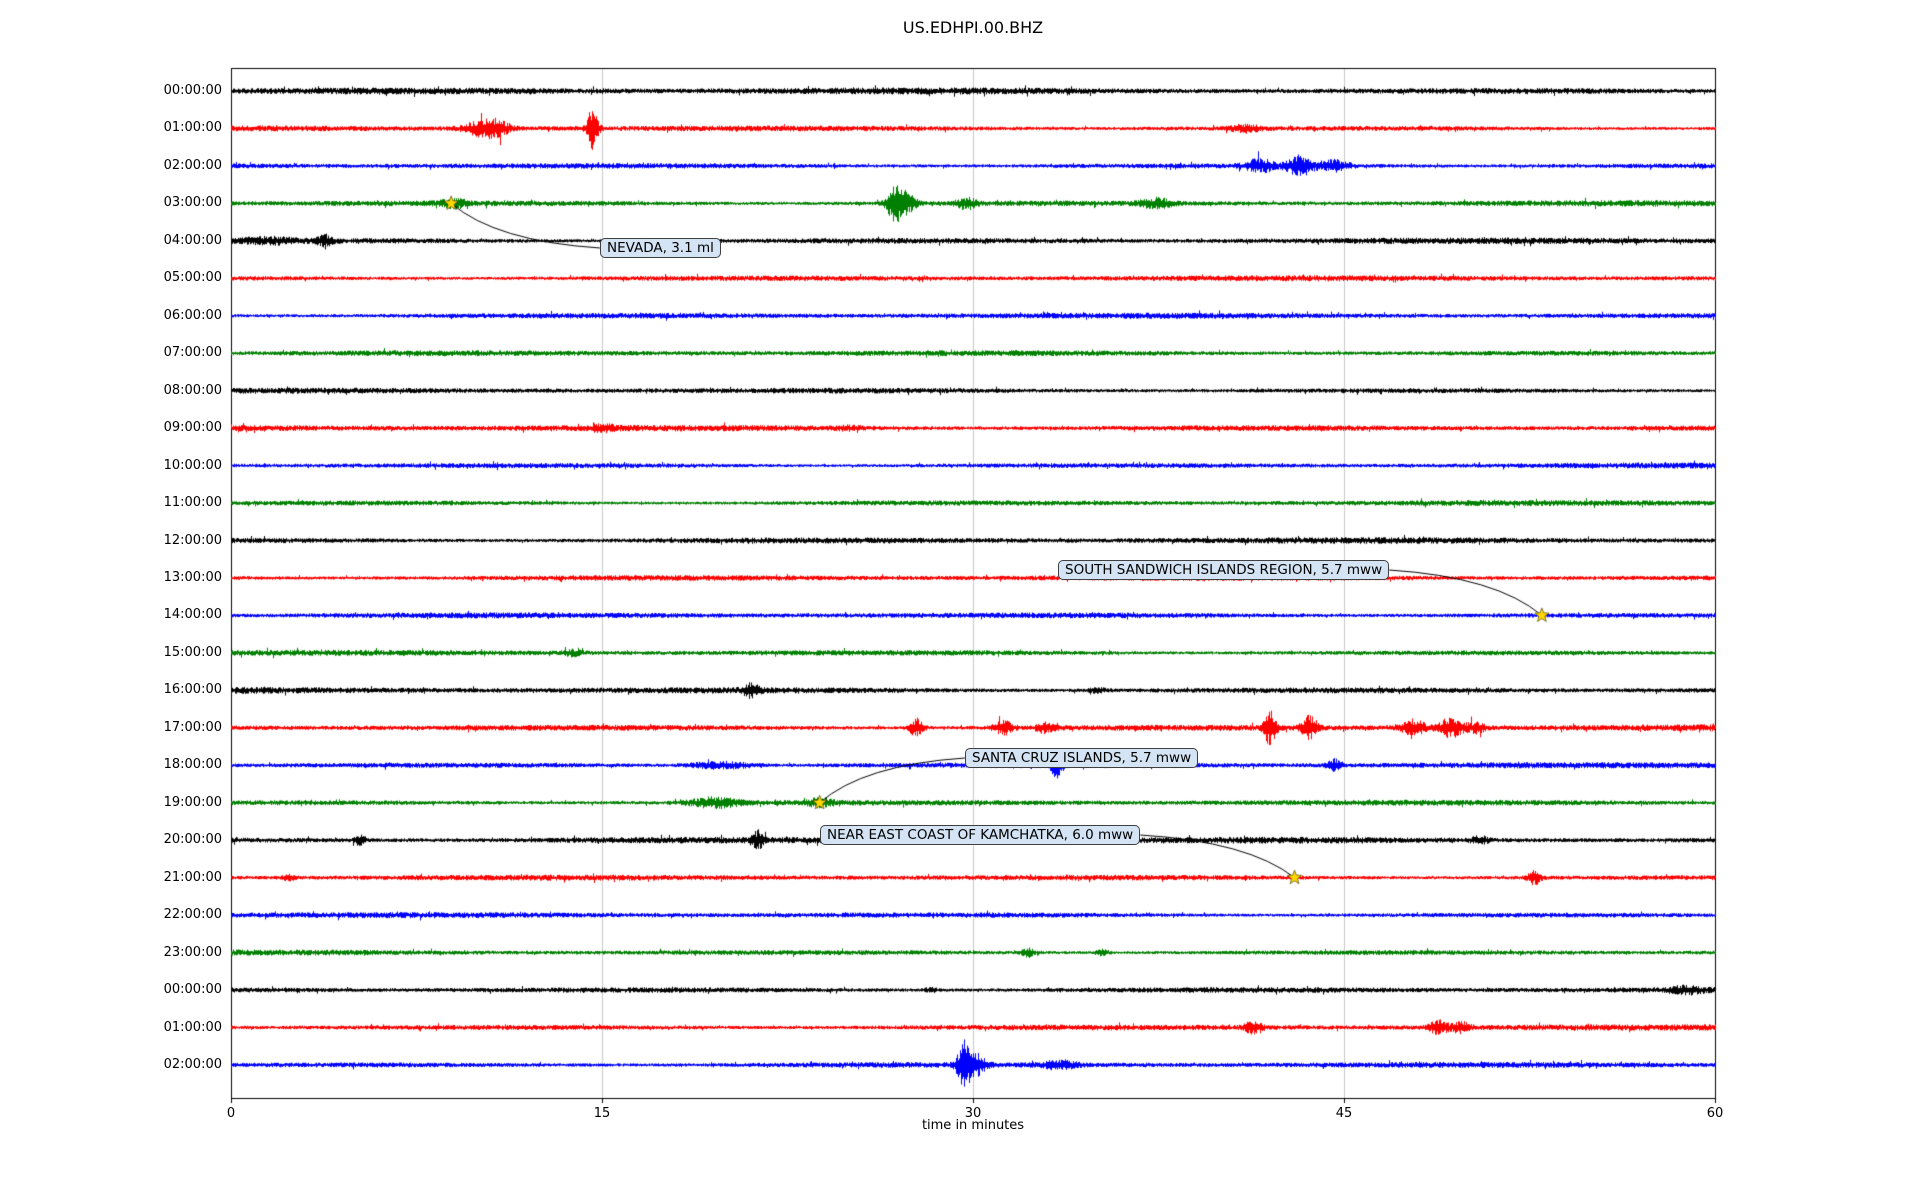  Describe the element at coordinates (980, 835) in the screenshot. I see `event-label: NEAR EAST COAST OF KAMCHATKA, 6.0 mww` at that location.